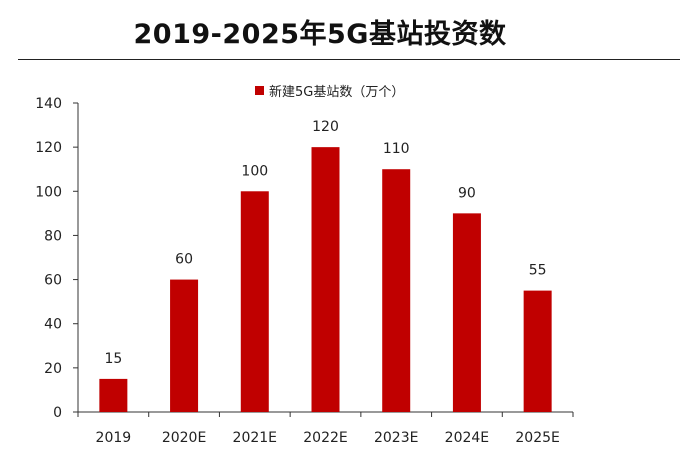  I want to click on y-tick-label: 100, so click(48, 192).